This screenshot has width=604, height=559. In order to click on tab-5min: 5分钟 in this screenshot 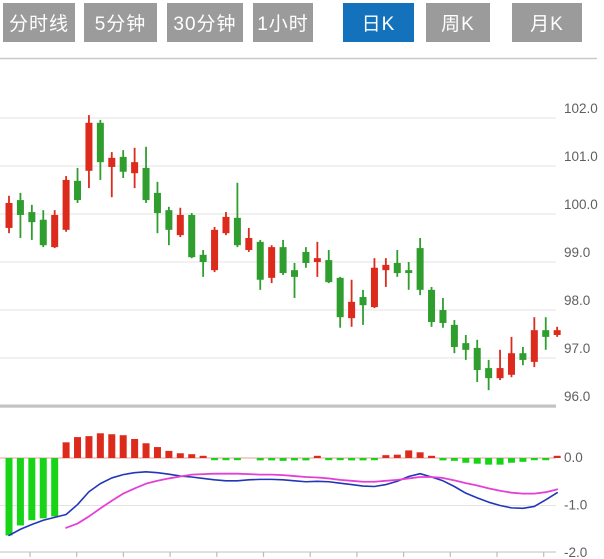, I will do `click(120, 22)`.